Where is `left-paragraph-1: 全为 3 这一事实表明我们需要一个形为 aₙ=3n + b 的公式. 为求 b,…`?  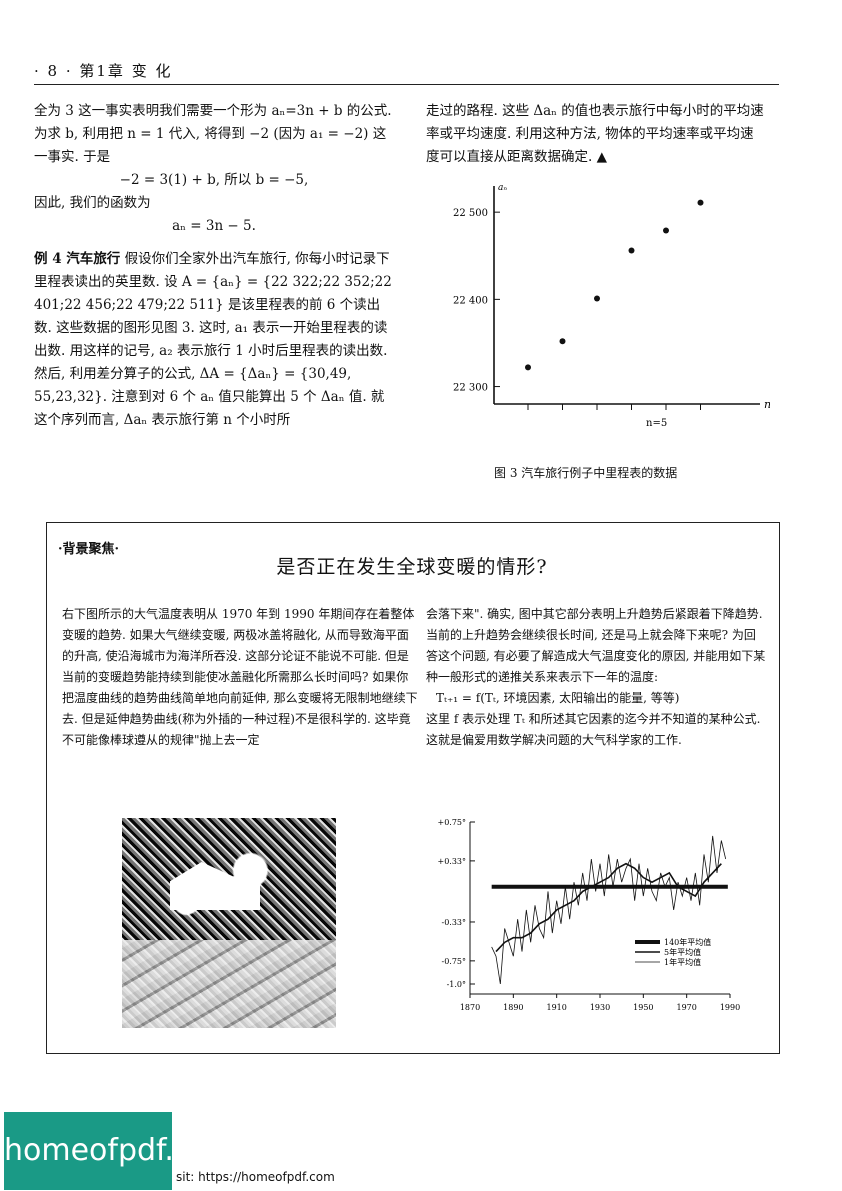
left-paragraph-1: 全为 3 这一事实表明我们需要一个形为 aₙ=3n + b 的公式. 为求 b,… is located at coordinates (213, 134).